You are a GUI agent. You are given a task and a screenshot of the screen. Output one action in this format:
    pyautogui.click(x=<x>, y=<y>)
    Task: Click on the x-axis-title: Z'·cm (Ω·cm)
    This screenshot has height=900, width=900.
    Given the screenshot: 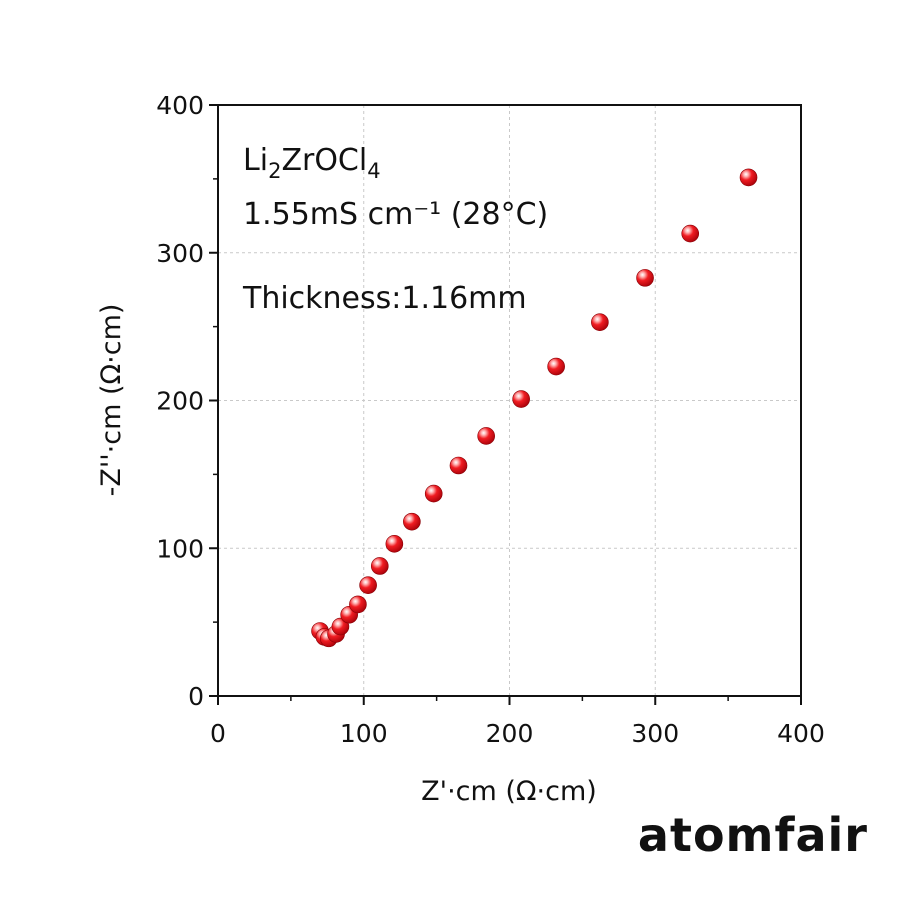 What is the action you would take?
    pyautogui.click(x=509, y=791)
    